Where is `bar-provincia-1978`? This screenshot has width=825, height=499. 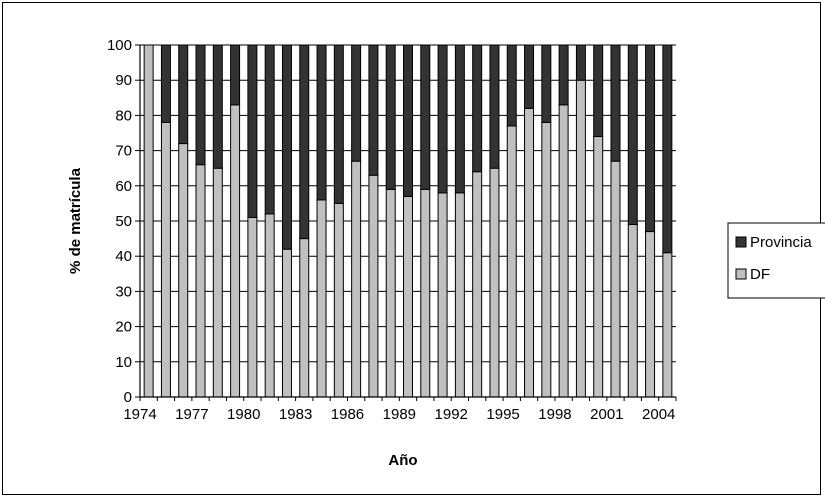
bar-provincia-1978 is located at coordinates (217, 106).